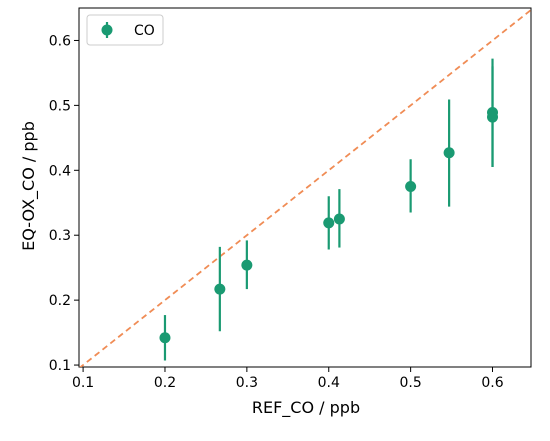 Image resolution: width=550 pixels, height=441 pixels. What do you see at coordinates (144, 31) in the screenshot?
I see `legend-label-co: CO` at bounding box center [144, 31].